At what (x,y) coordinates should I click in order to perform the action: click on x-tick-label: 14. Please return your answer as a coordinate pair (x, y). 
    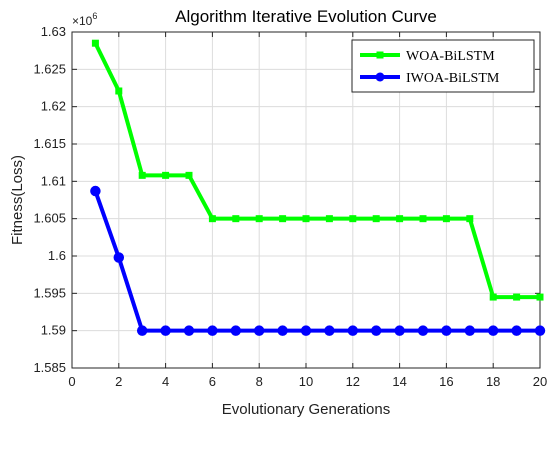
    Looking at the image, I should click on (399, 381).